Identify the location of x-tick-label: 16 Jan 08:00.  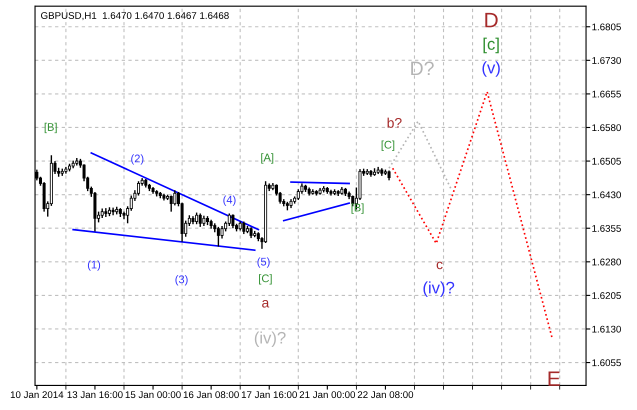
(211, 394).